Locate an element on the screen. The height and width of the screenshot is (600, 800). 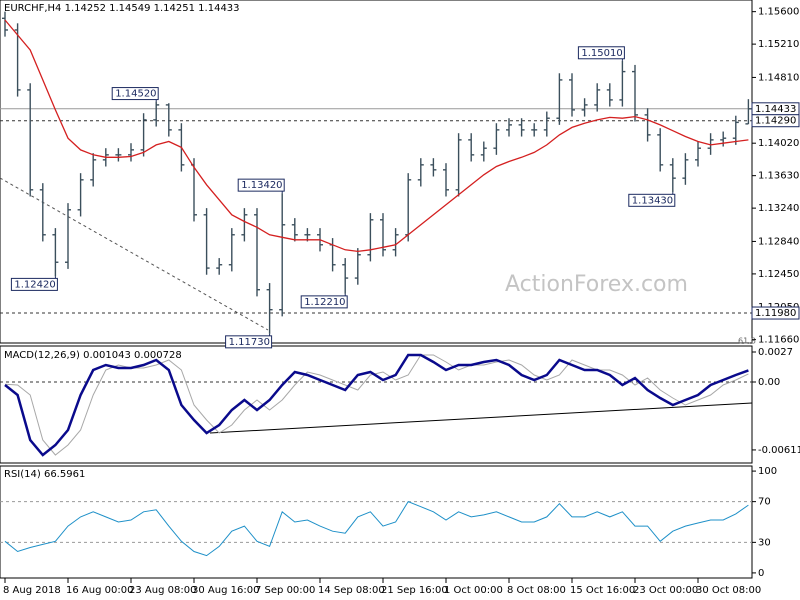
annotation-label: 1.13430 is located at coordinates (652, 200).